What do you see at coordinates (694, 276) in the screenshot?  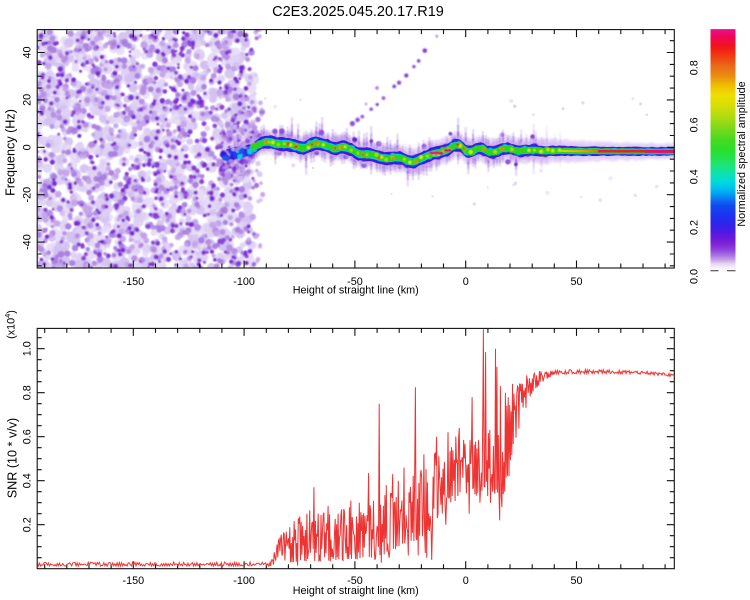 I see `svg-text: 0.0` at bounding box center [694, 276].